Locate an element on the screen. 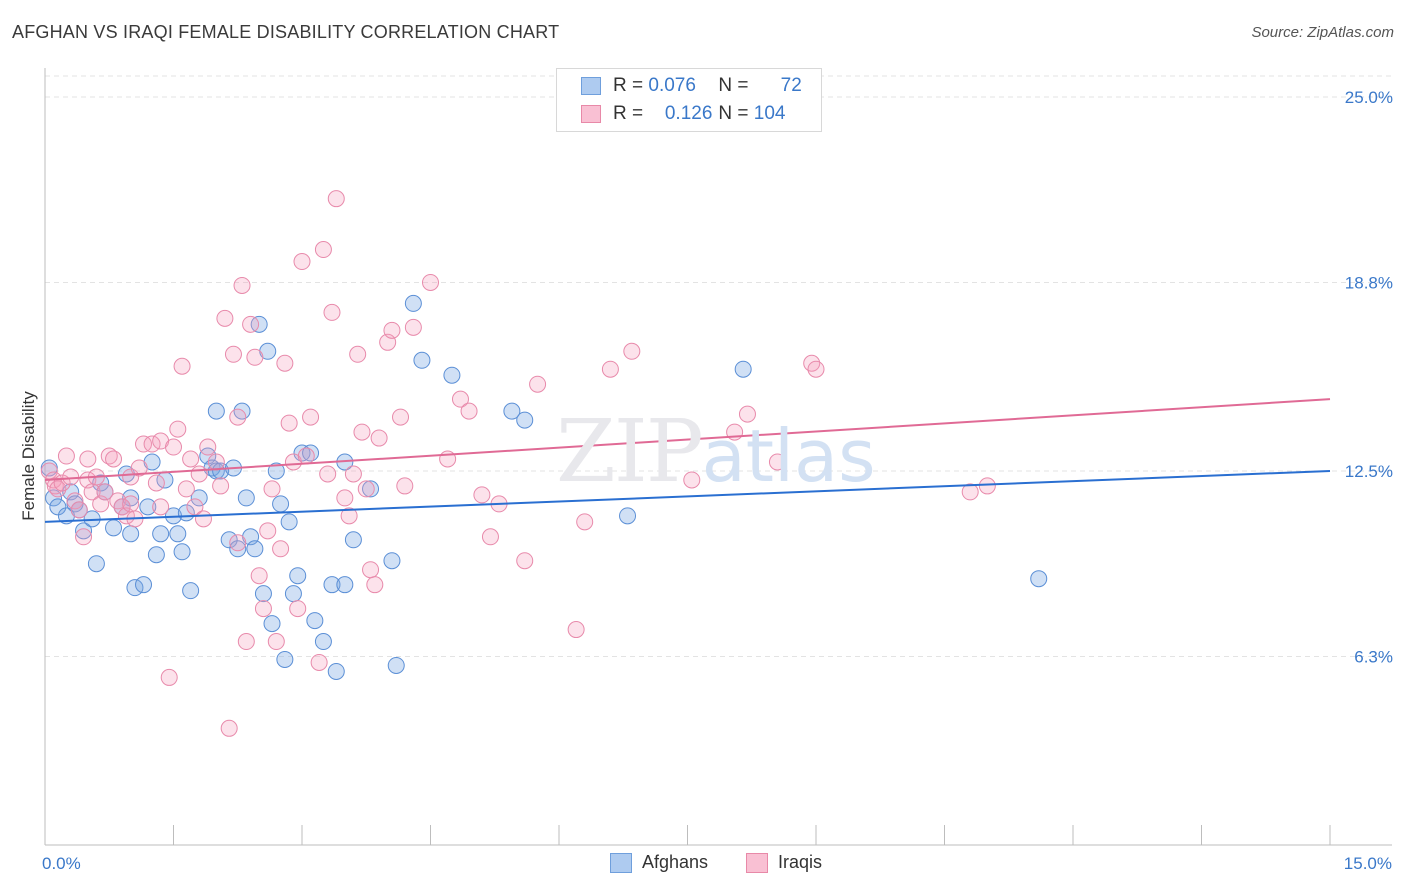 Image resolution: width=1406 pixels, height=892 pixels. legend-item-iraqis: Iraqis is located at coordinates (784, 862).